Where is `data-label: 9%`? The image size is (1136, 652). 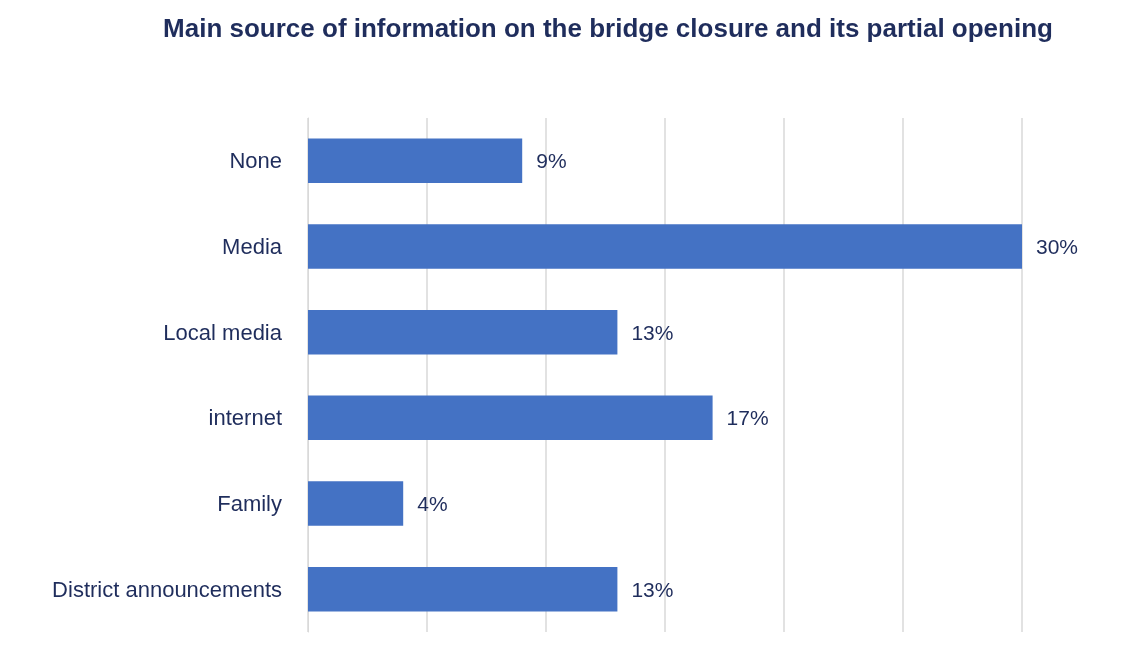
data-label: 9% is located at coordinates (551, 161).